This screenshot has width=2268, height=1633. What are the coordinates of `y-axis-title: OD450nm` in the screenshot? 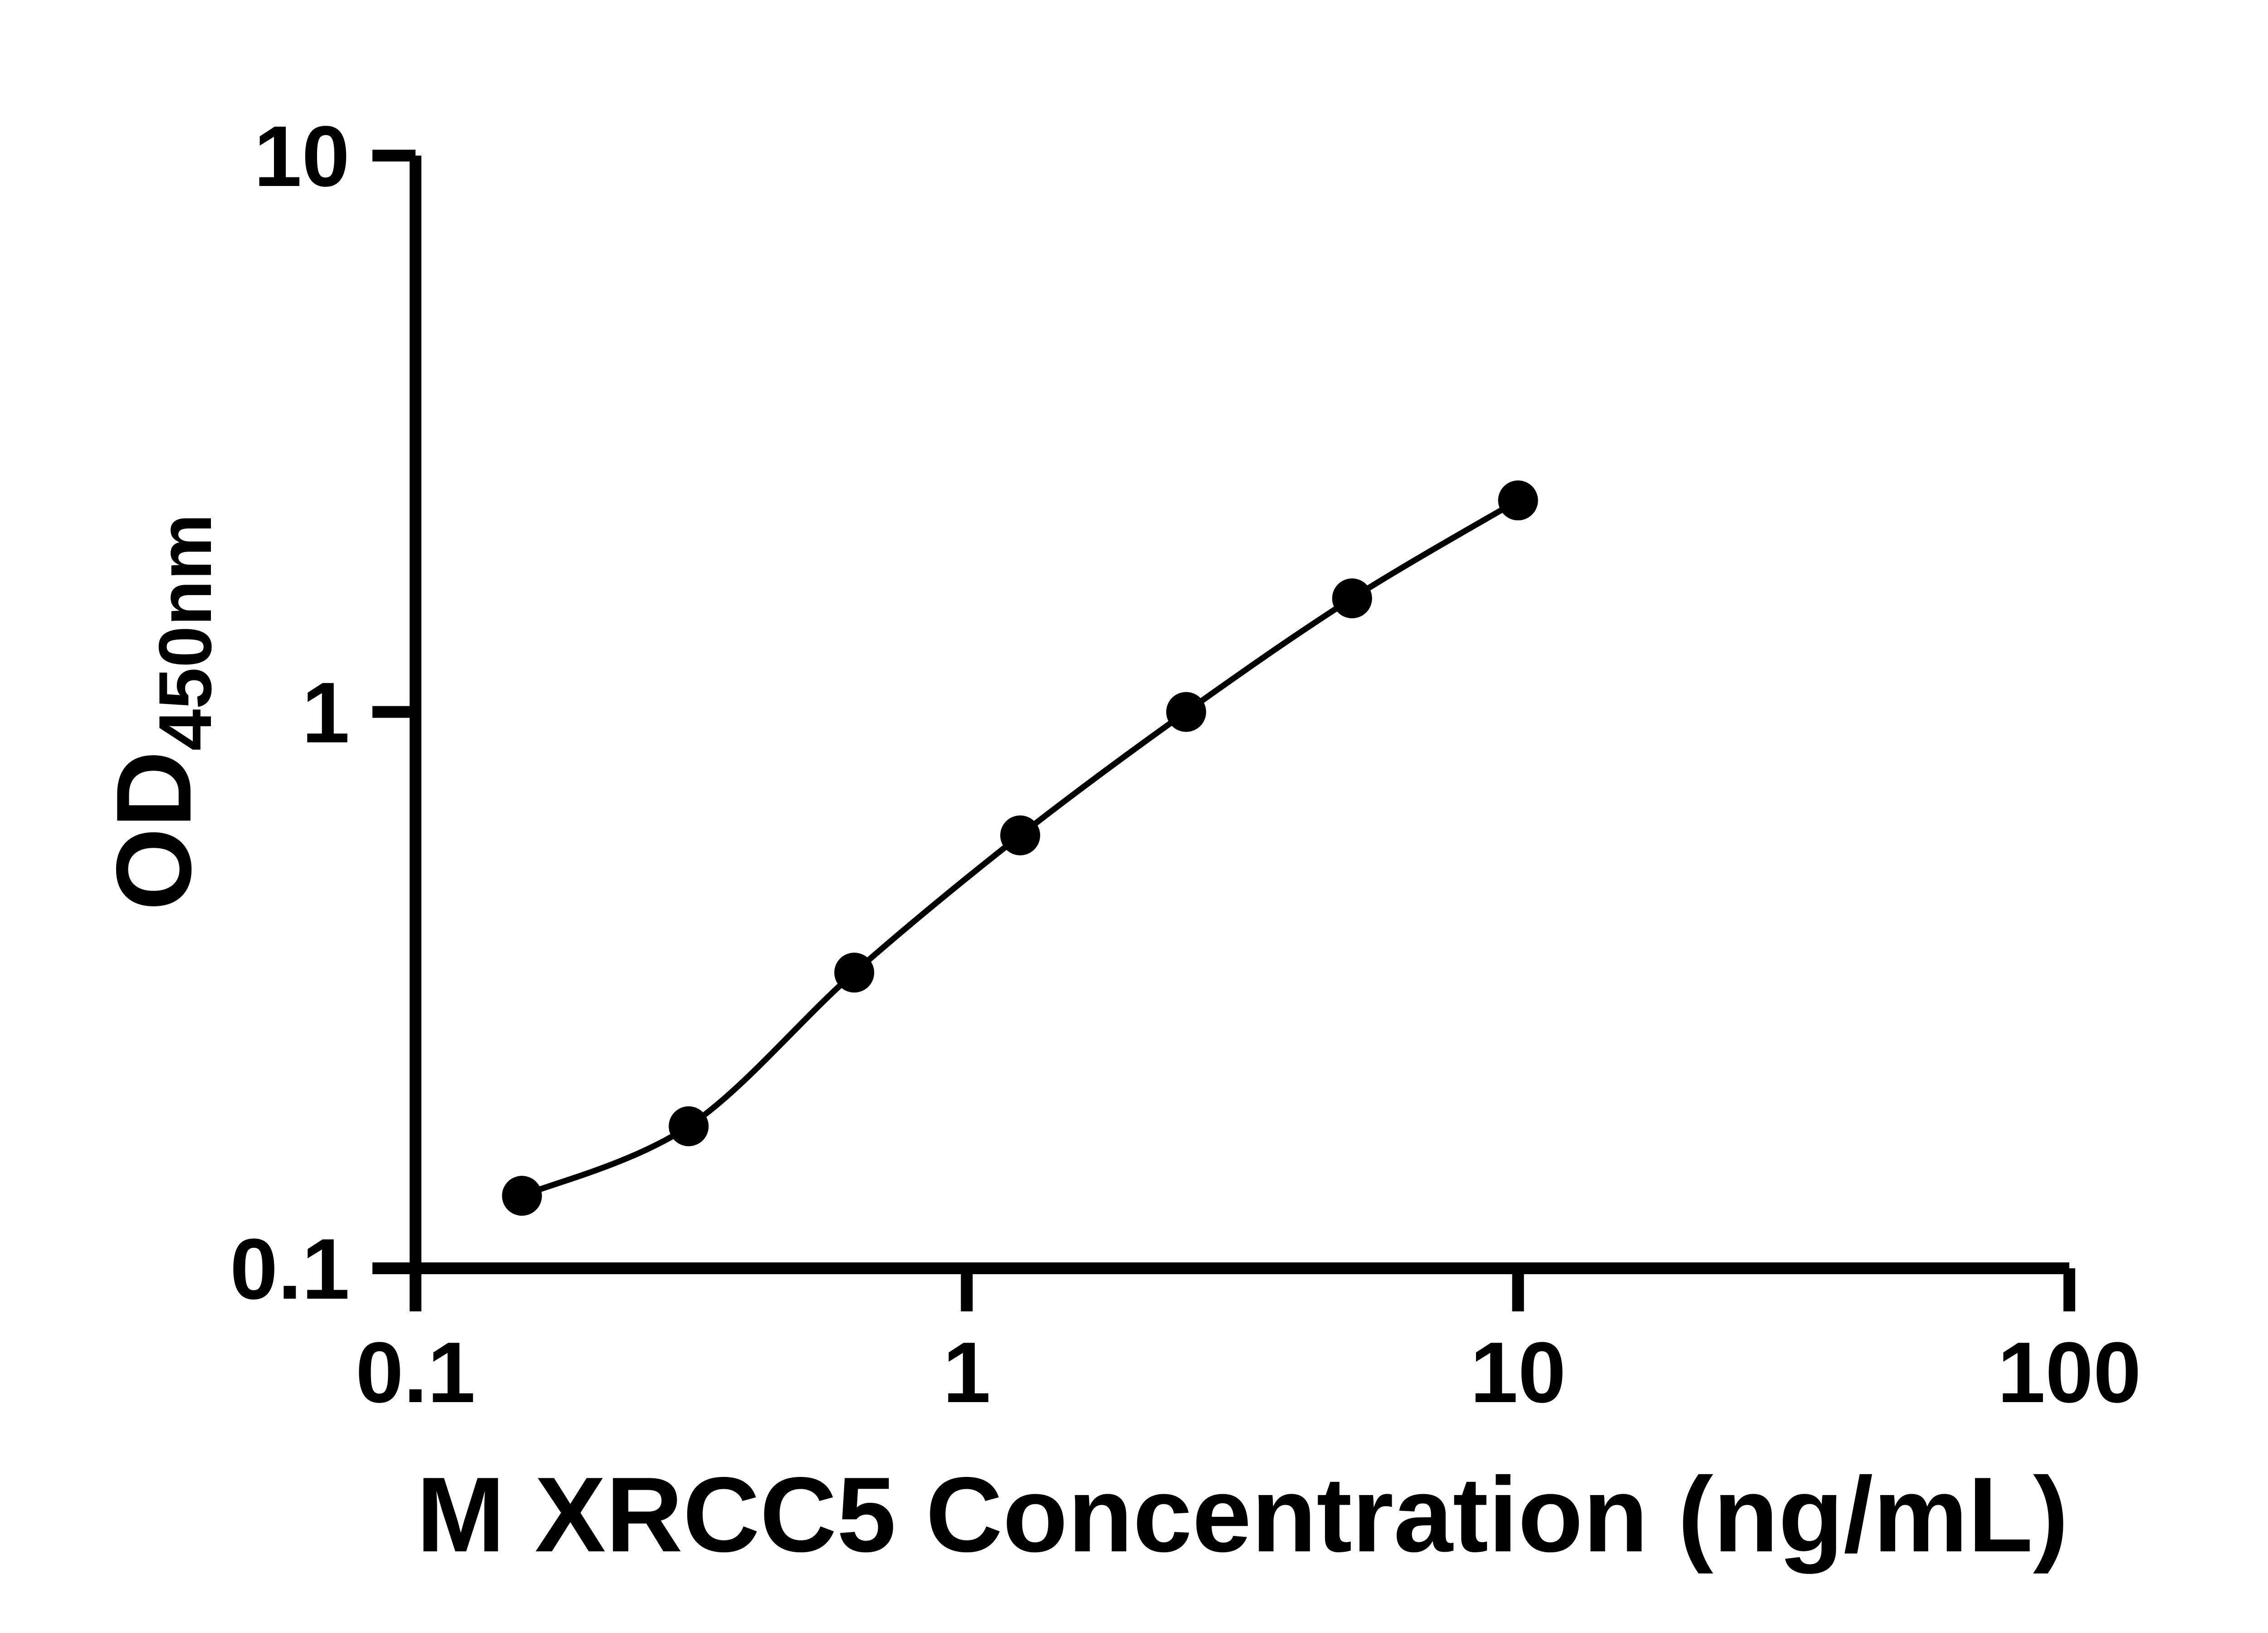 It's located at (161, 711).